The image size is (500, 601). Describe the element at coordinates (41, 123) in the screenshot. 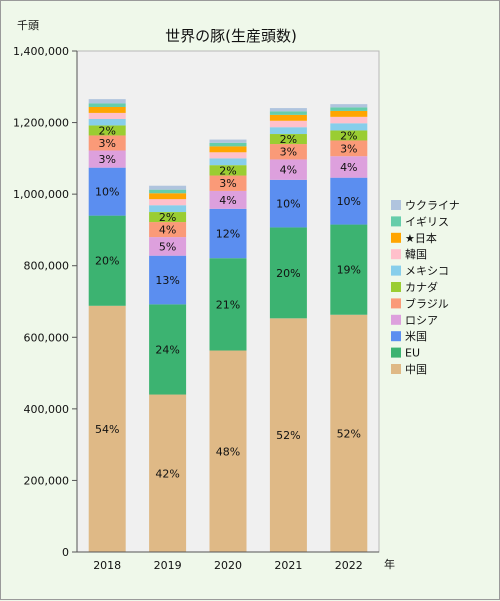

I see `y-tick-label: 1,200,000` at that location.